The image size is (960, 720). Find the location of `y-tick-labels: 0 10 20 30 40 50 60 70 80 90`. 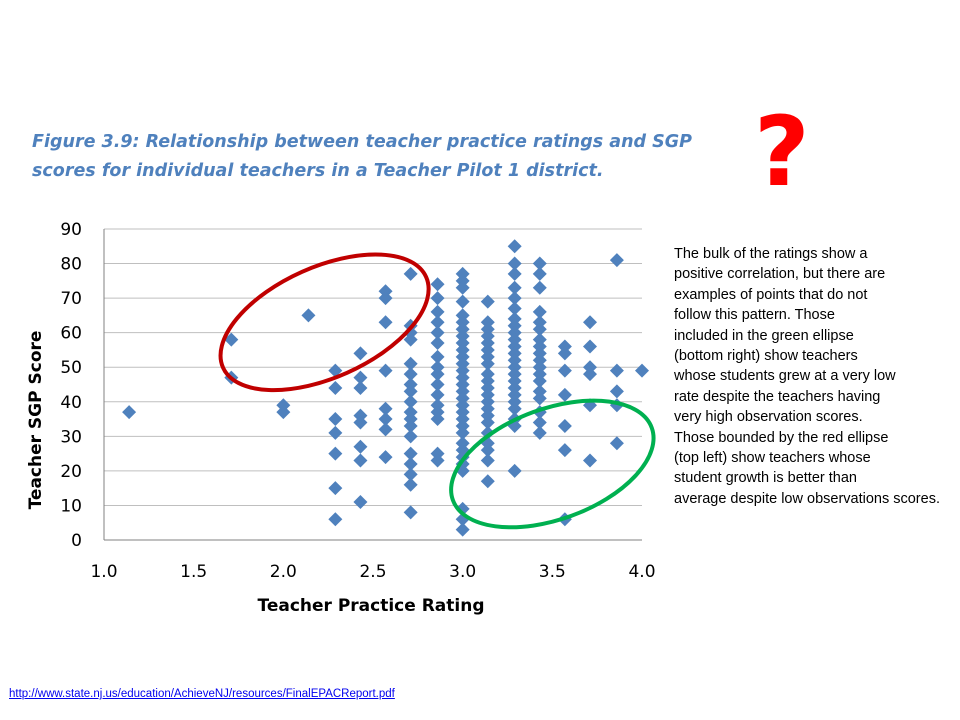

y-tick-labels: 0 10 20 30 40 50 60 70 80 90 is located at coordinates (71, 385).